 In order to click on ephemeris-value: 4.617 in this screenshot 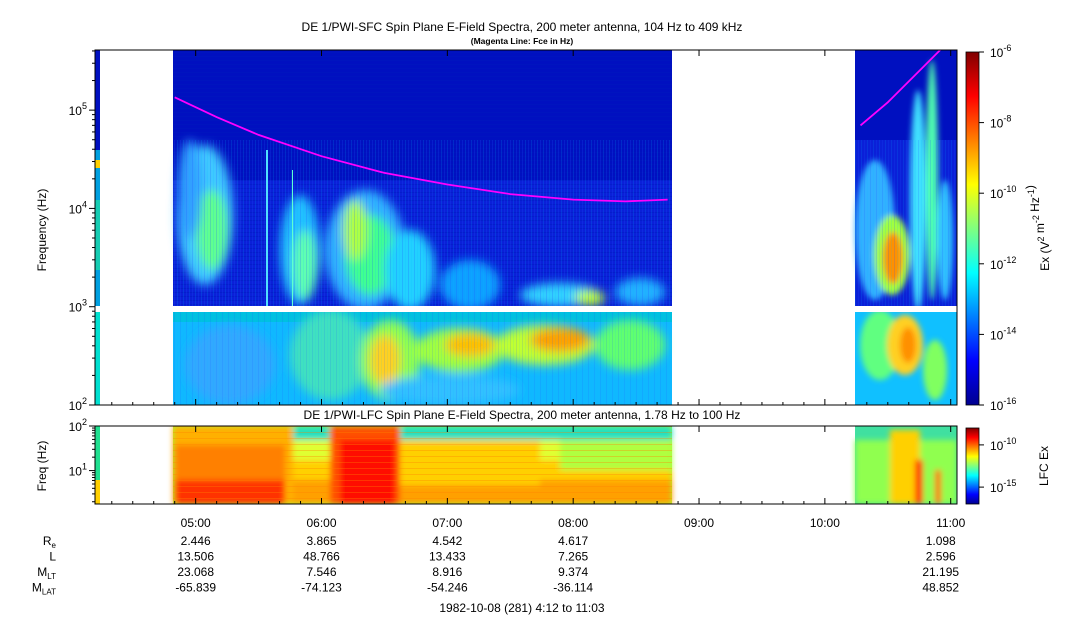, I will do `click(573, 541)`.